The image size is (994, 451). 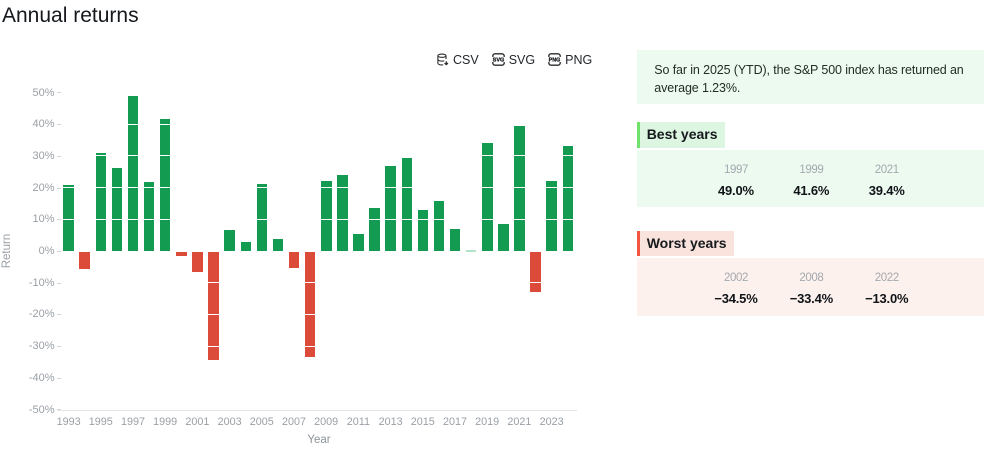 What do you see at coordinates (555, 61) in the screenshot?
I see `svg-text: PNG` at bounding box center [555, 61].